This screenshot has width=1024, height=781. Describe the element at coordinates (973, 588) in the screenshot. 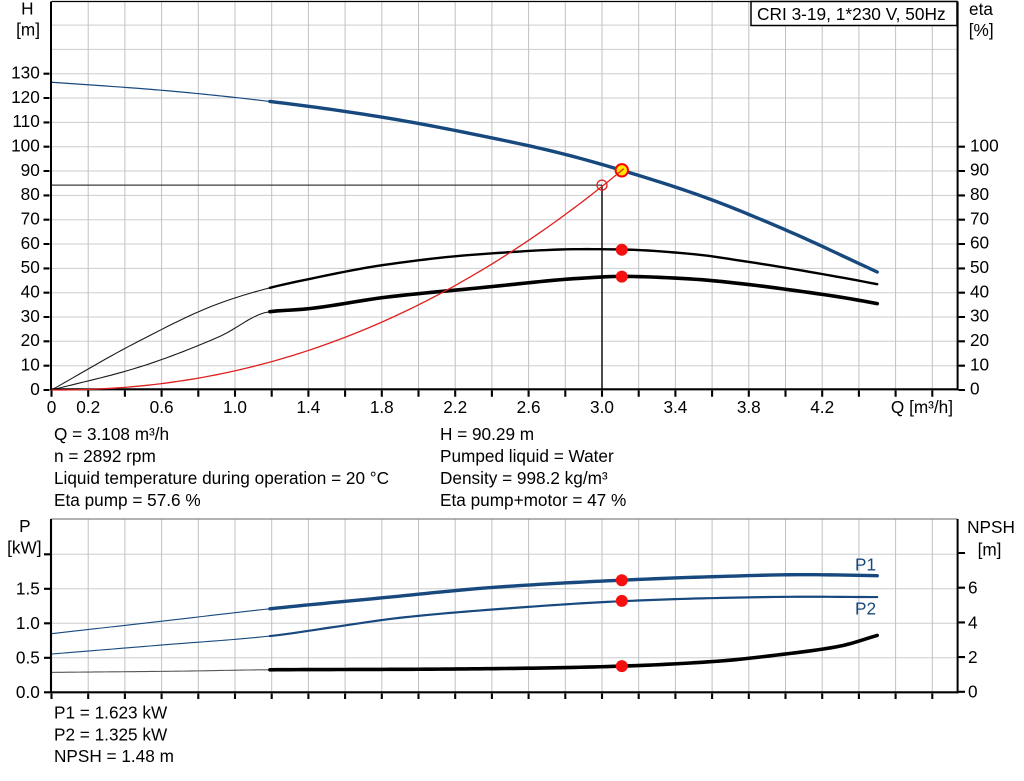

I see `svg-text: 6` at that location.